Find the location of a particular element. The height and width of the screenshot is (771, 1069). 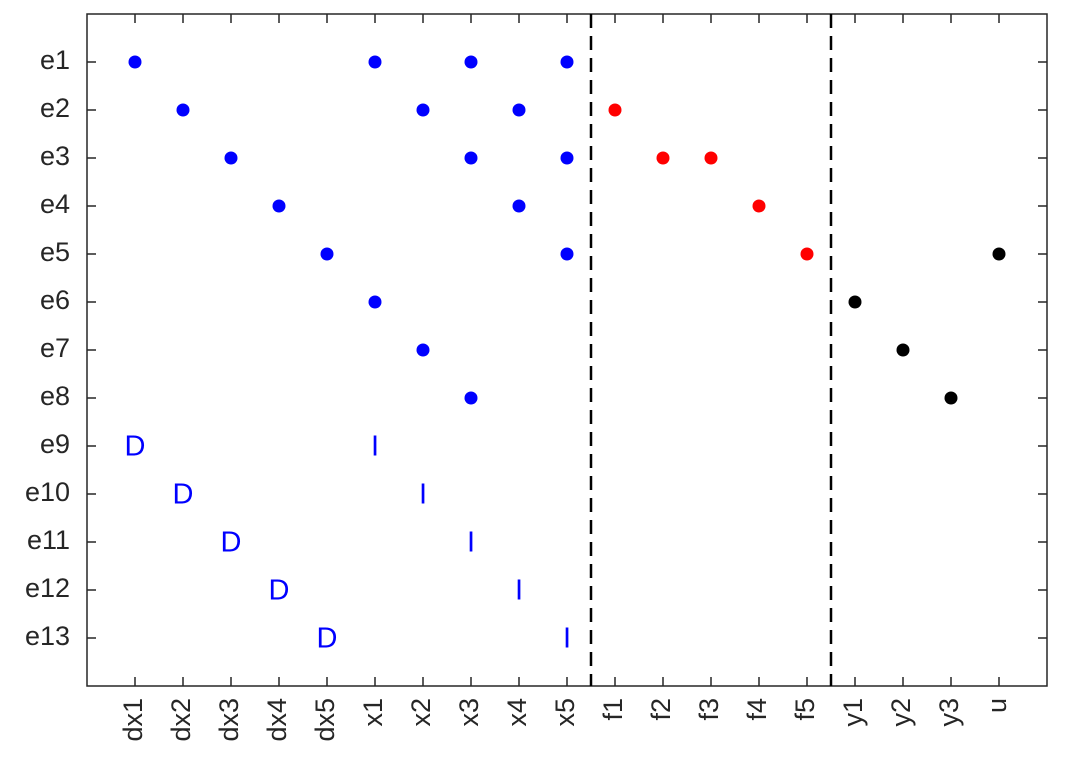

y-tick-label: e10 is located at coordinates (47, 492).